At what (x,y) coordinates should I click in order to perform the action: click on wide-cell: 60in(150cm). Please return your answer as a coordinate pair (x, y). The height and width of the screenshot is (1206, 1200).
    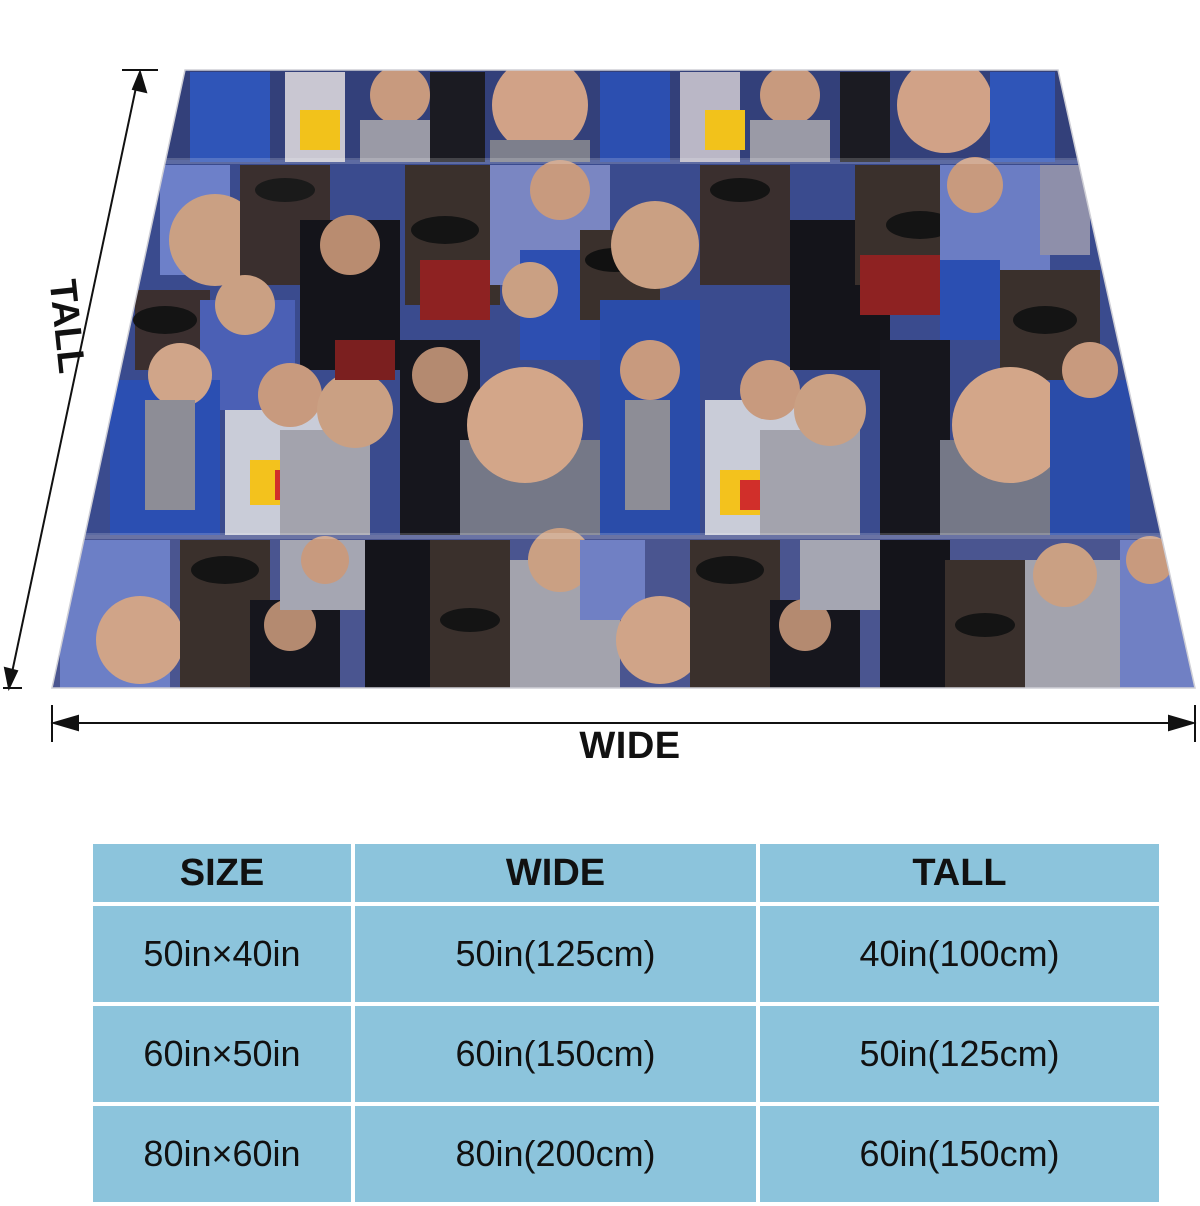
    Looking at the image, I should click on (557, 1056).